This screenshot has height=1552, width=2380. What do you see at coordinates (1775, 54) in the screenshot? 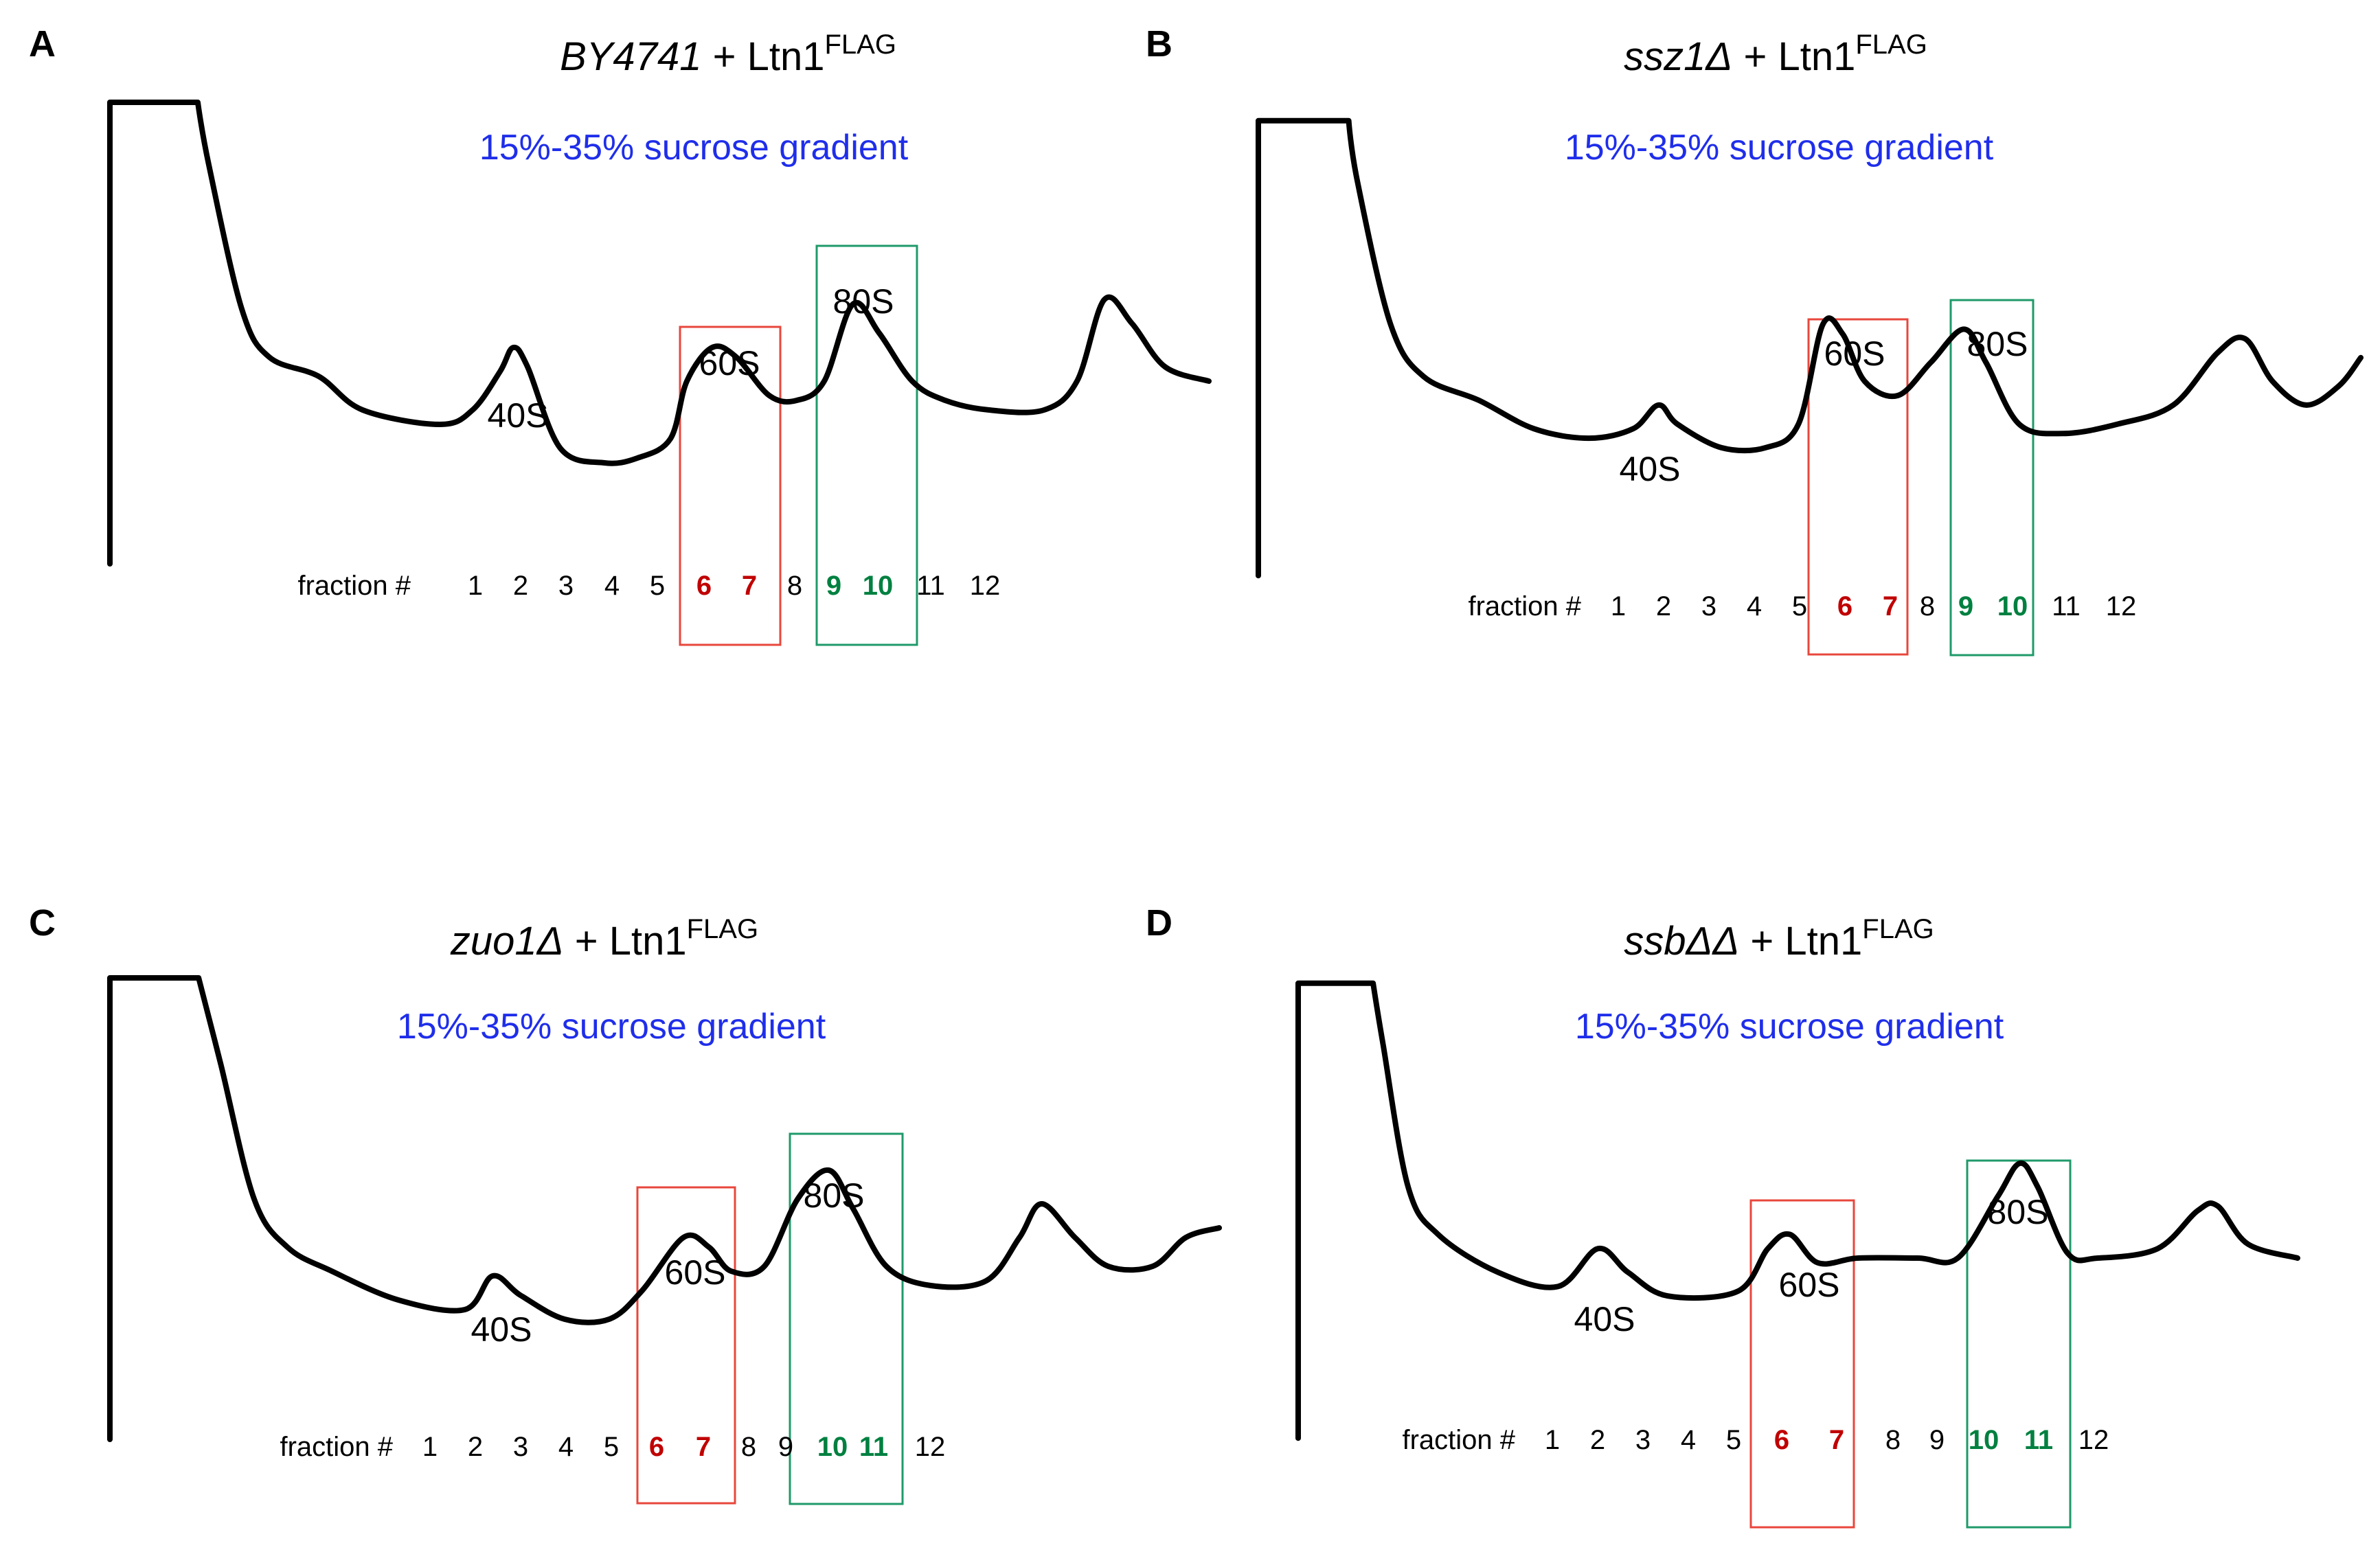
I see `chart-title: ssz1Δ + Ltn1FLAG` at bounding box center [1775, 54].